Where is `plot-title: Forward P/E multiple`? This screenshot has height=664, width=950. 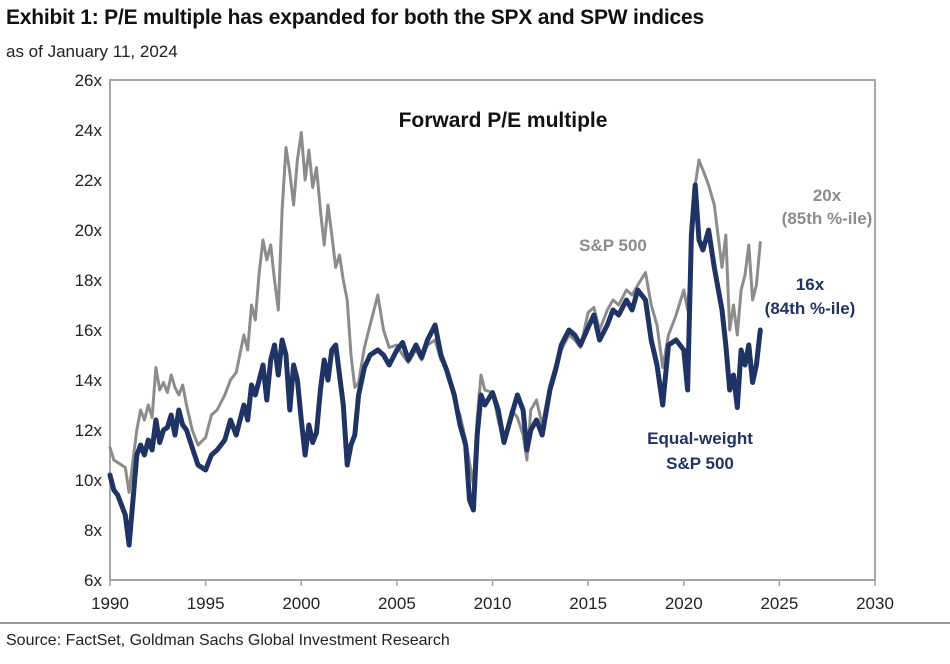
plot-title: Forward P/E multiple is located at coordinates (503, 120).